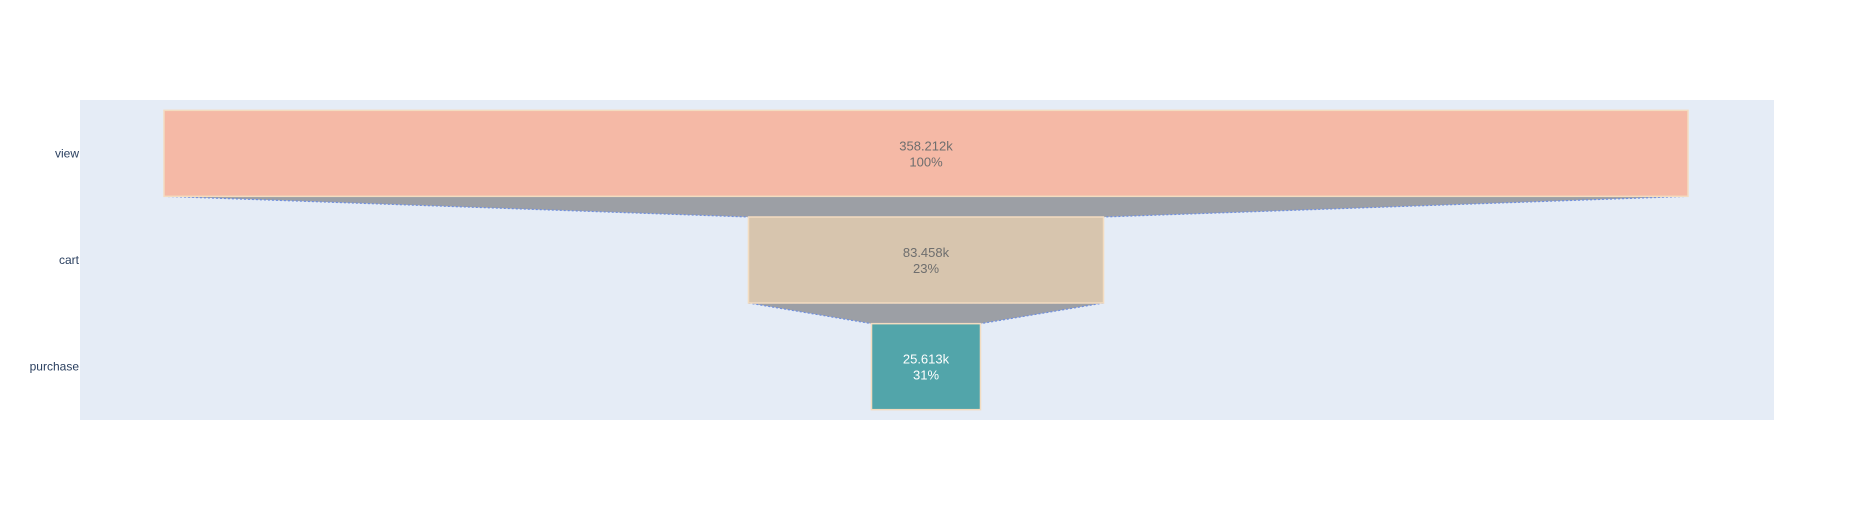  Describe the element at coordinates (926, 359) in the screenshot. I see `bar-value-label-purchase: 25.613k` at that location.